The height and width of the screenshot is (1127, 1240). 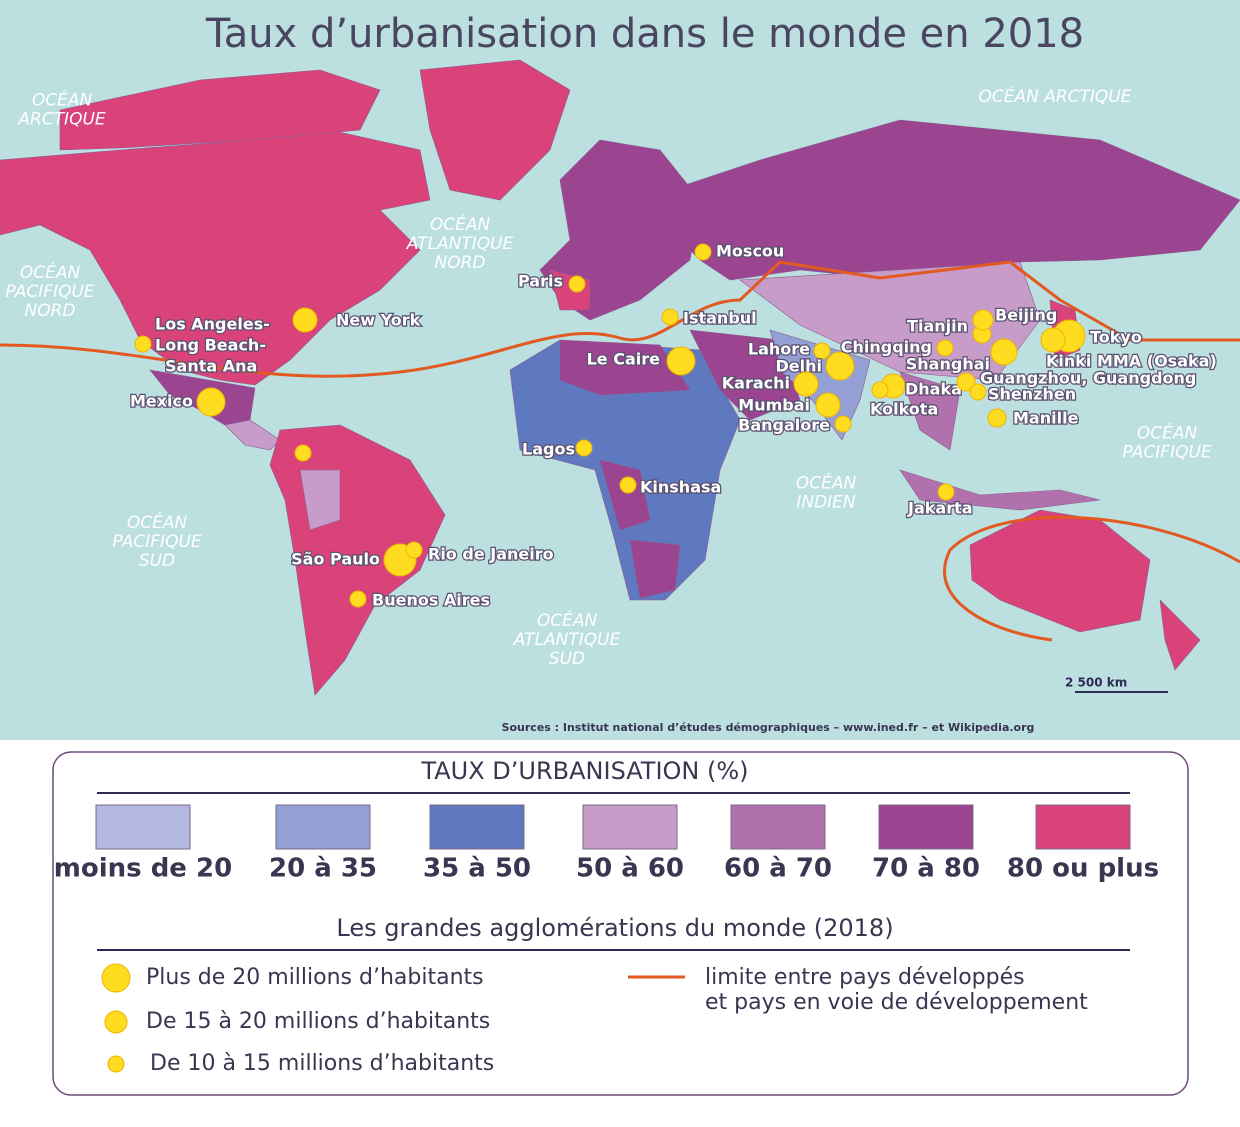 I want to click on city-label: Kinshasa, so click(x=680, y=487).